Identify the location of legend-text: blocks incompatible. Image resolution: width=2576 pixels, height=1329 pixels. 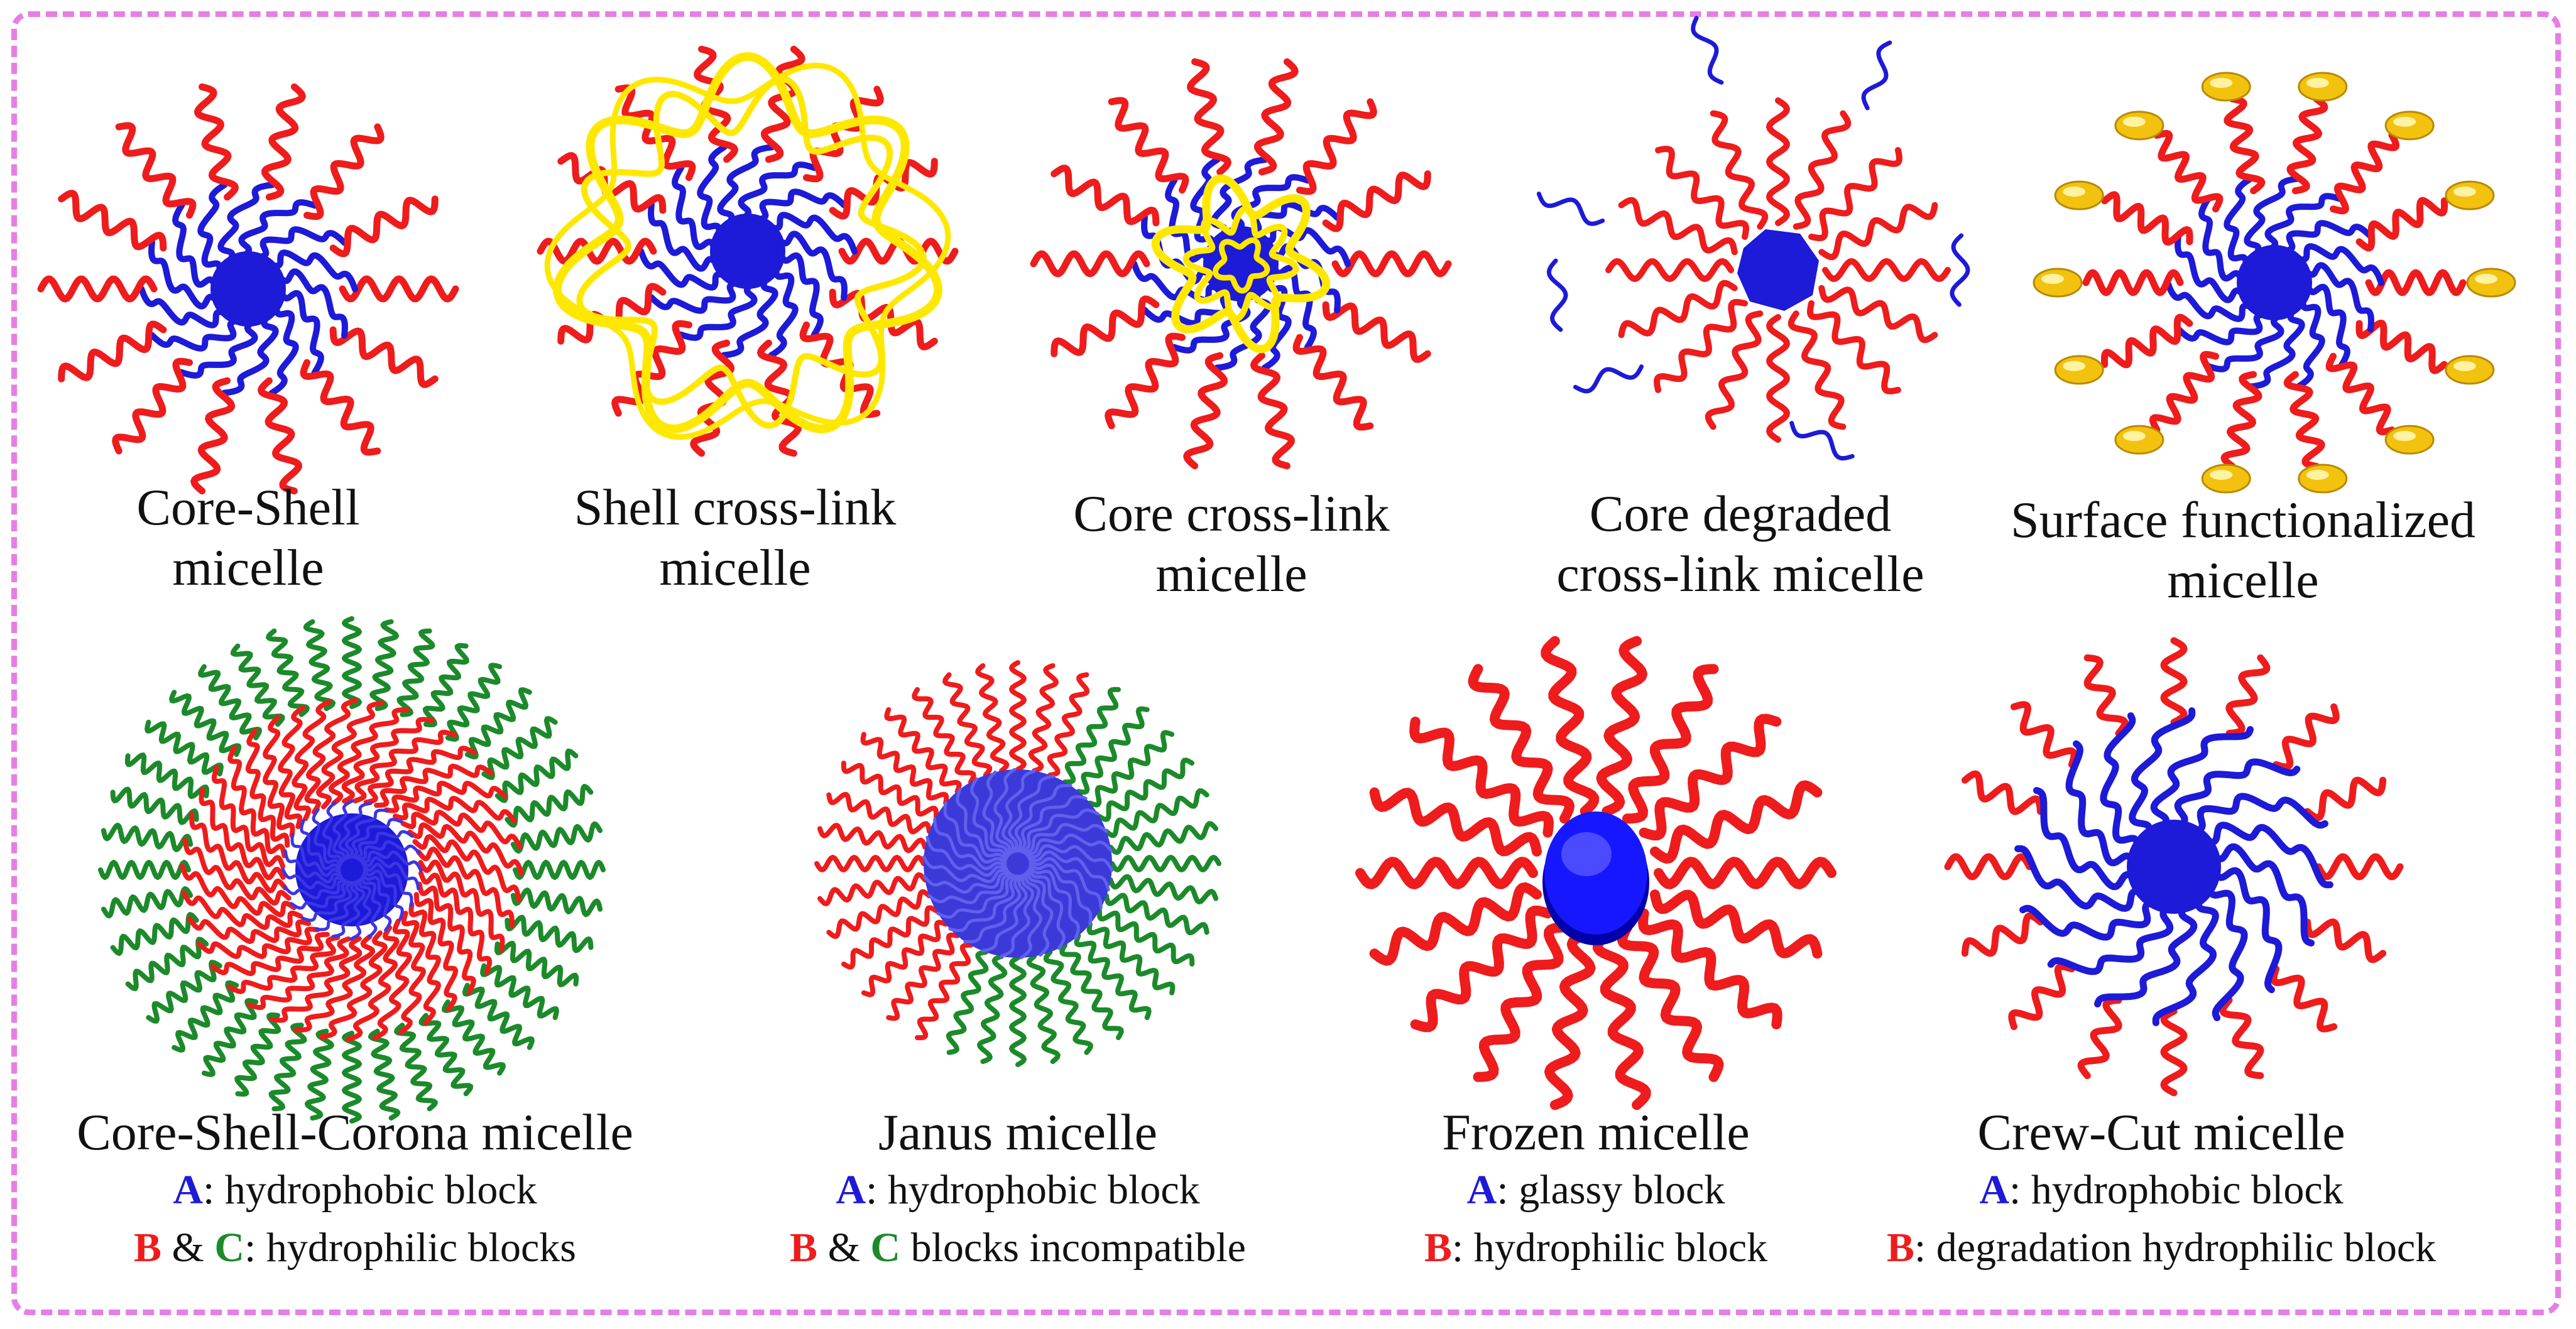
(1073, 1248).